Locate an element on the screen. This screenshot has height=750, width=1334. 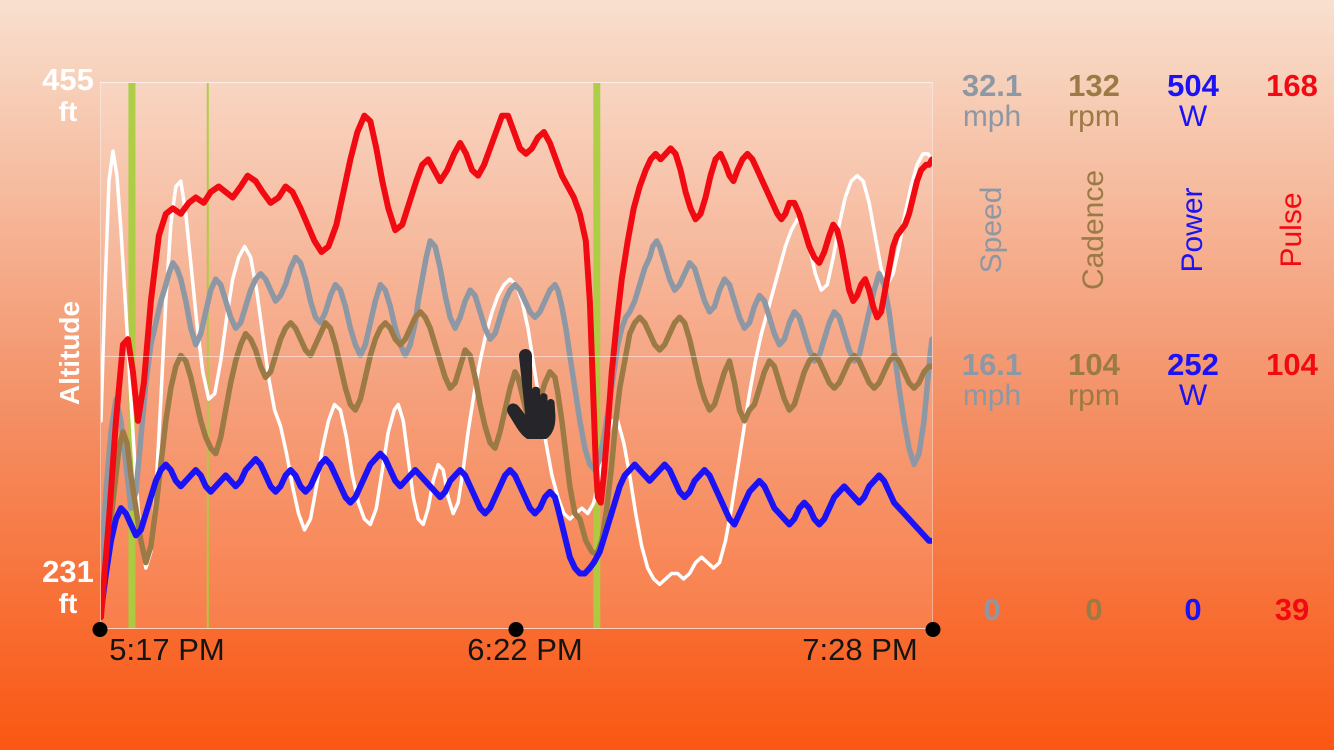
cadence-max-unit: rpm is located at coordinates (1094, 116).